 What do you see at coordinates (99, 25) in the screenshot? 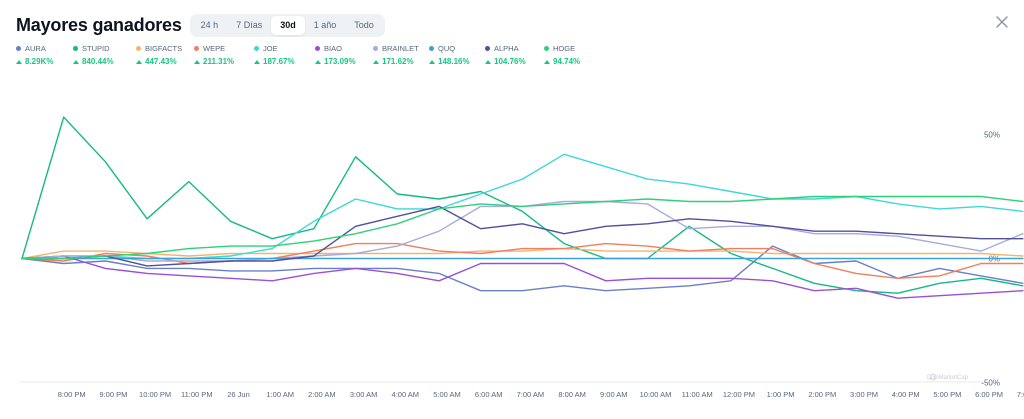
I see `page-title: Mayores ganadores` at bounding box center [99, 25].